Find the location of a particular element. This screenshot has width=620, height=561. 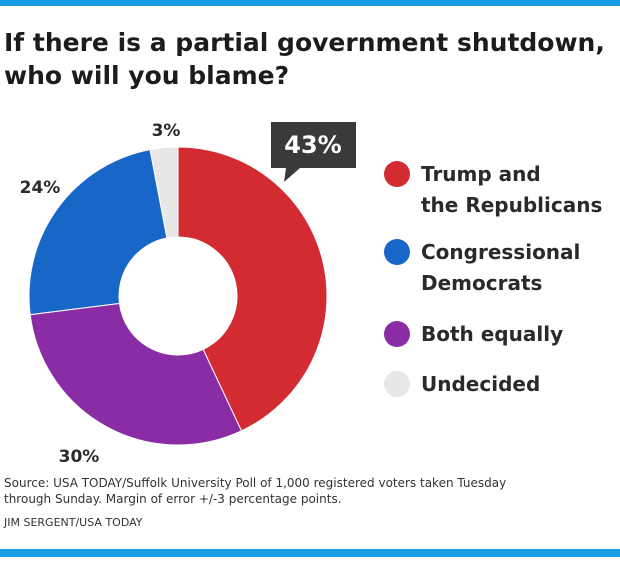

legend-swatch-blue is located at coordinates (397, 252).